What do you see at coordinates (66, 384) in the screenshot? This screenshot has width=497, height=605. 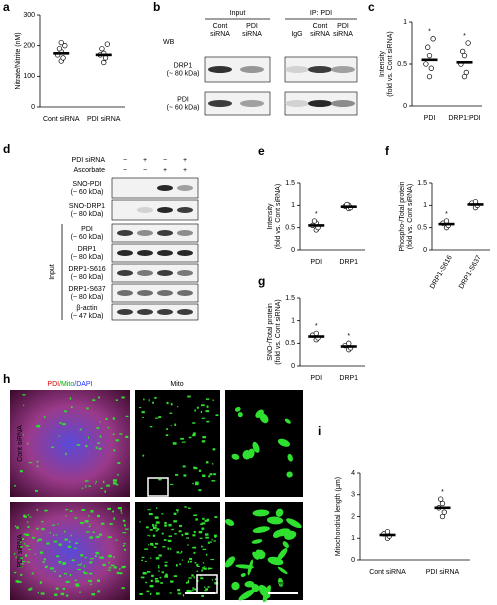 I see `title-part: /Mito` at bounding box center [66, 384].